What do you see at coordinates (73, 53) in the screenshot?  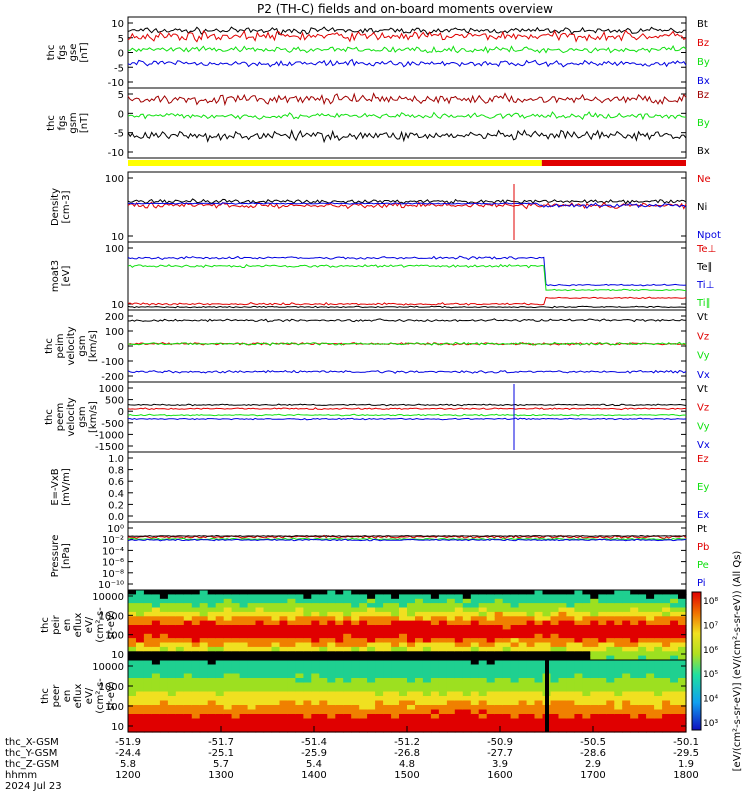 I see `fgs_gse-ylabel-2: gse` at bounding box center [73, 53].